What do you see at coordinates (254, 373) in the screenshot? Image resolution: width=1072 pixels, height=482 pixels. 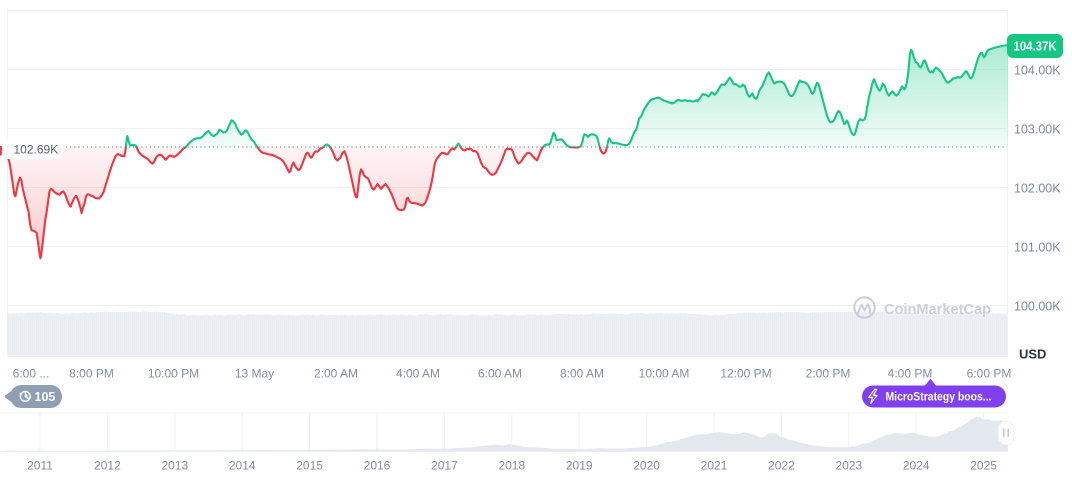 I see `svg-text: 13 May` at bounding box center [254, 373].